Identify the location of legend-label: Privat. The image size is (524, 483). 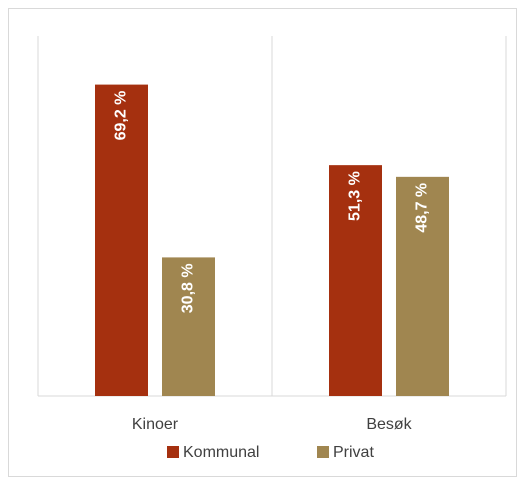
(353, 452).